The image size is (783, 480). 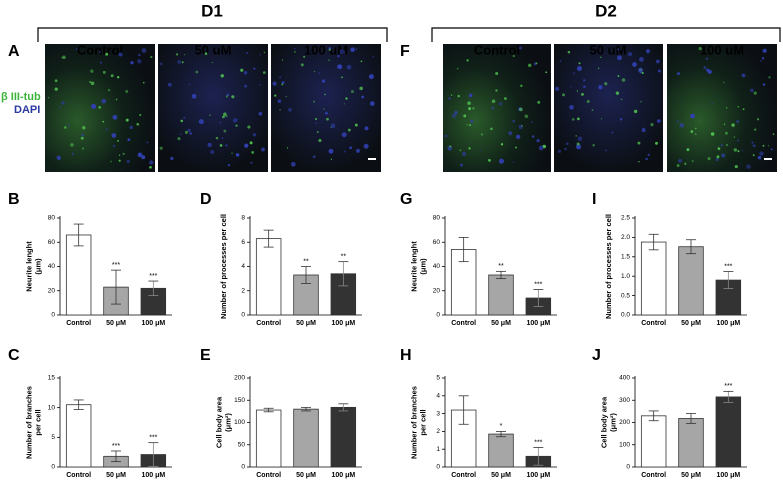 I want to click on y-axis-label: (μm), so click(x=422, y=266).